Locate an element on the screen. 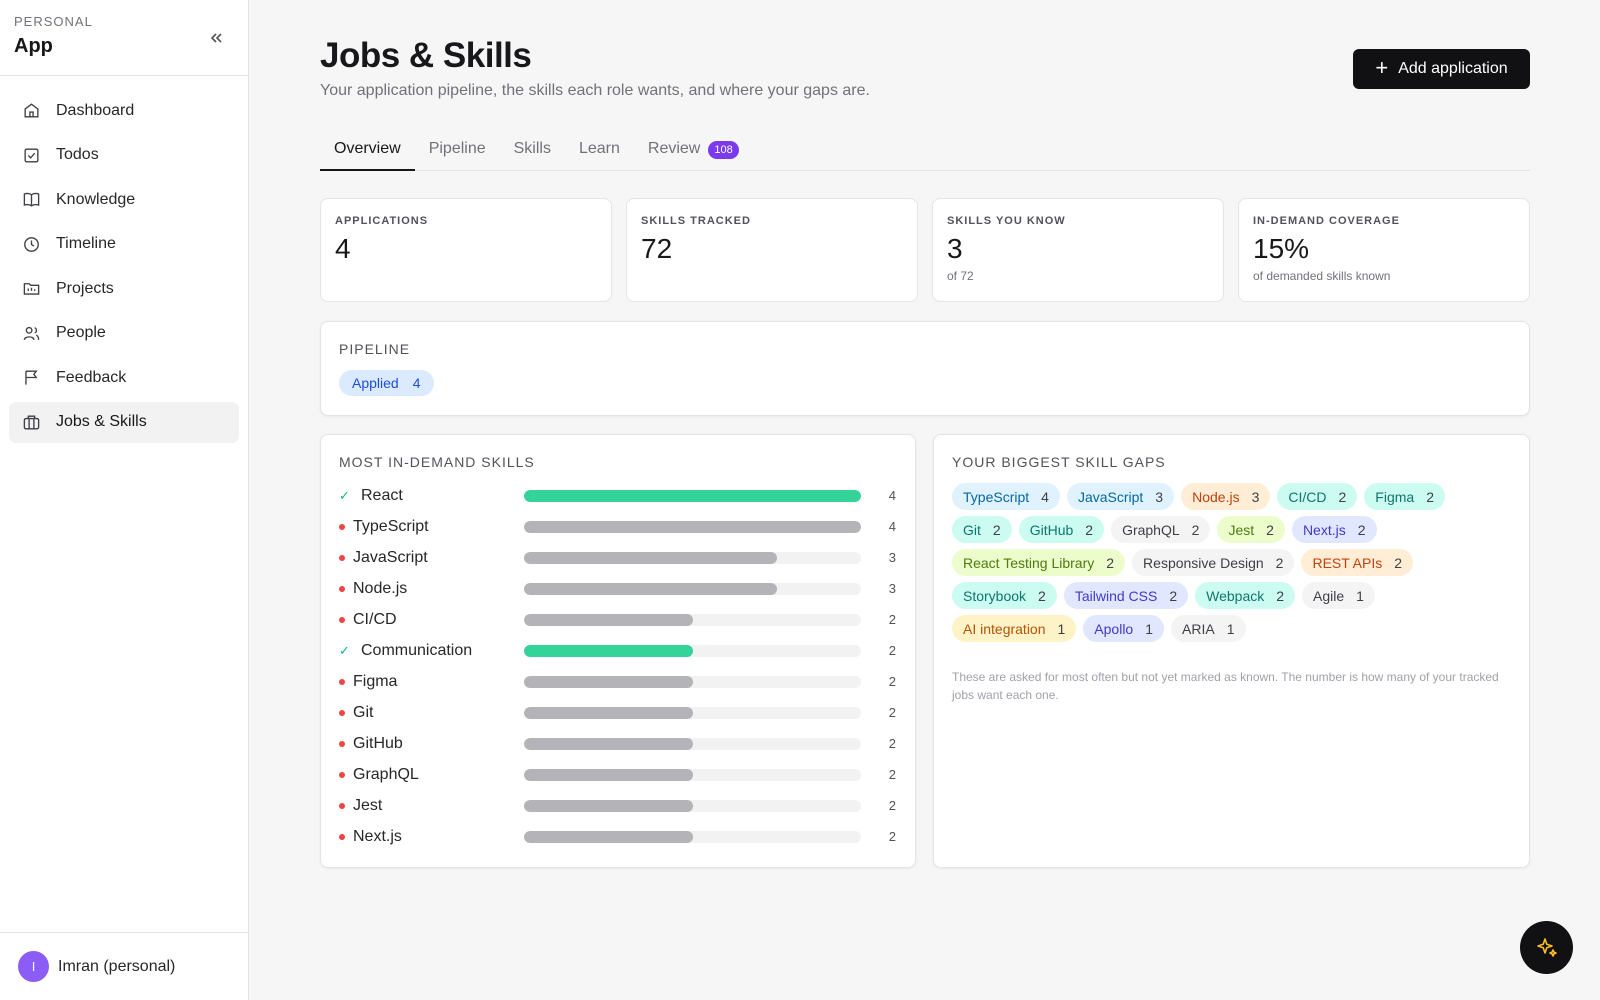  skill-gap-chip: Tailwind CSS 2 is located at coordinates (1126, 595).